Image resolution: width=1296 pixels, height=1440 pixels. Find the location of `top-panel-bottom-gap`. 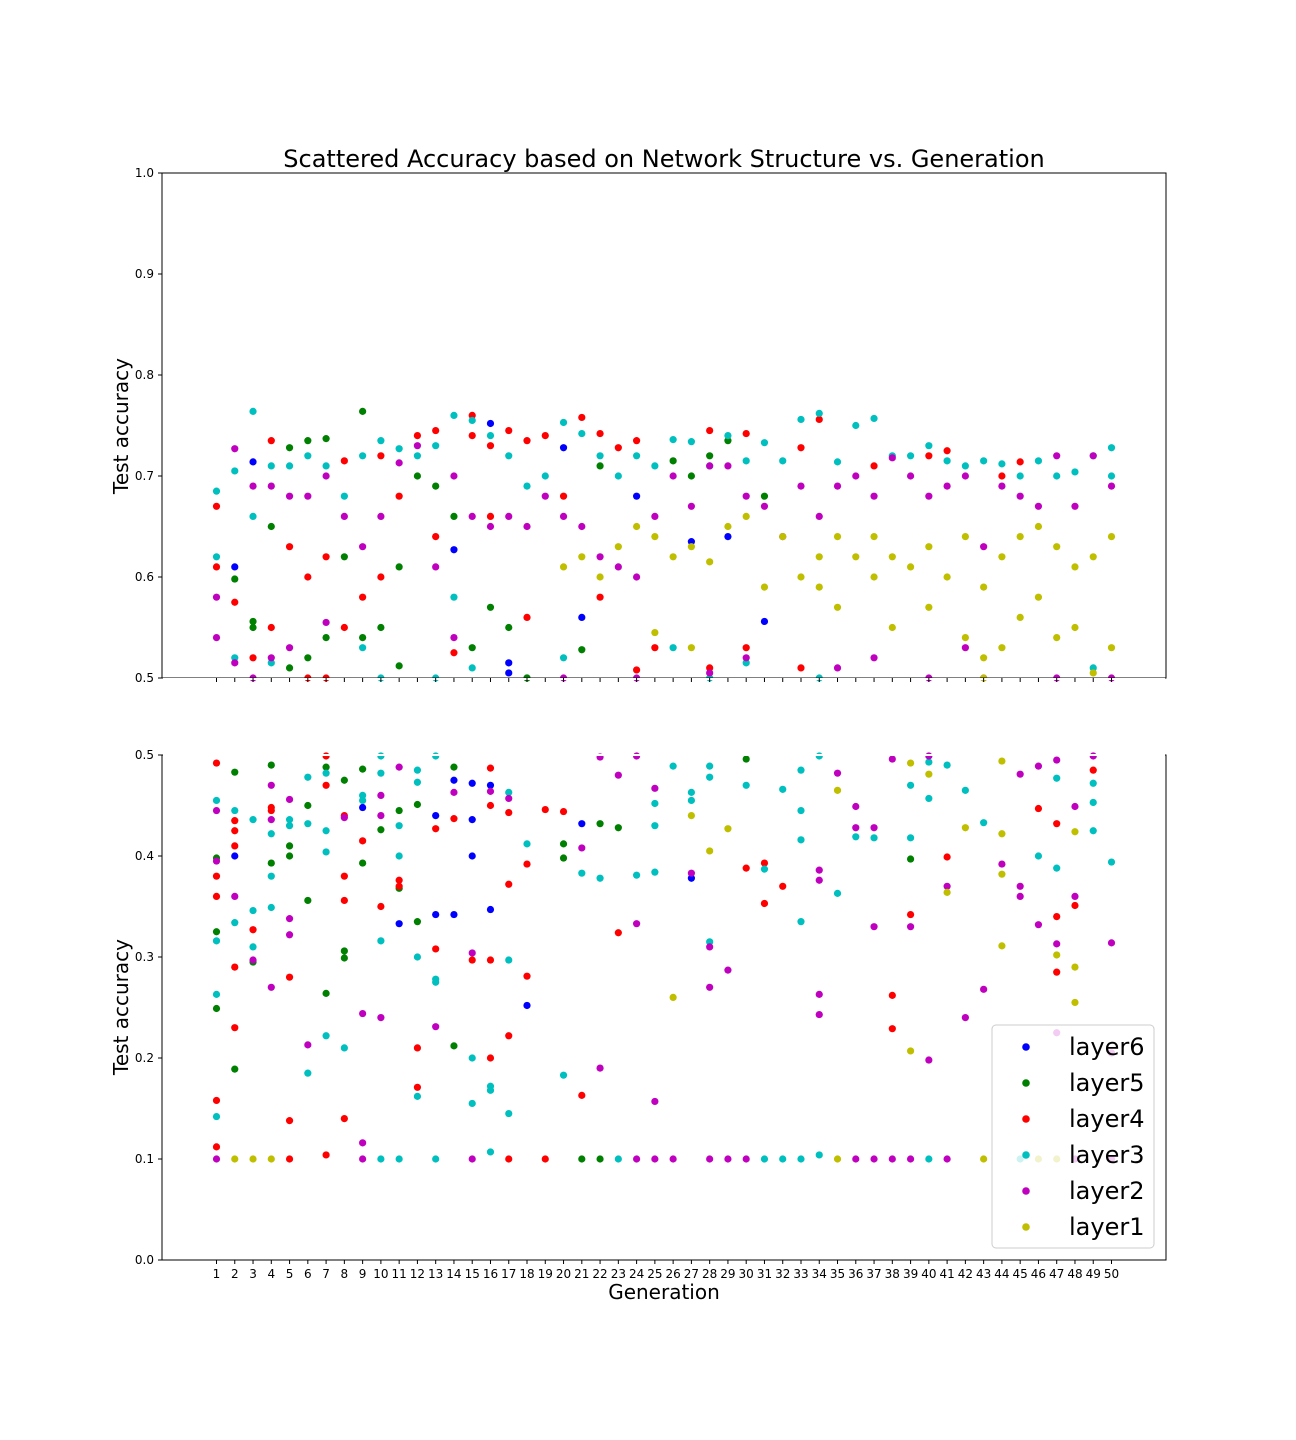

top-panel-bottom-gap is located at coordinates (664, 679).